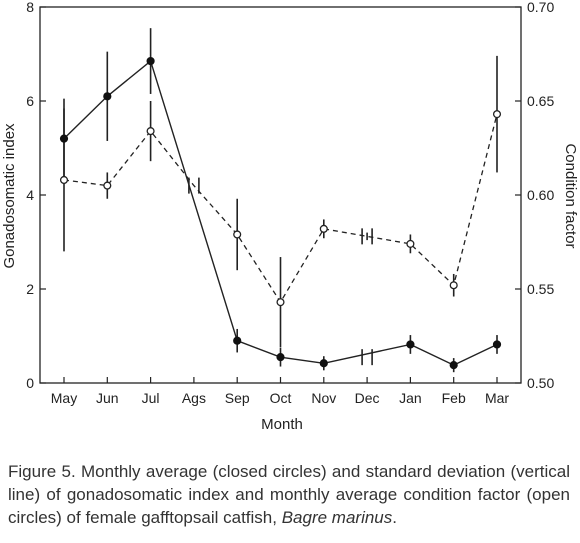  I want to click on x-tick-label: Sep, so click(237, 398).